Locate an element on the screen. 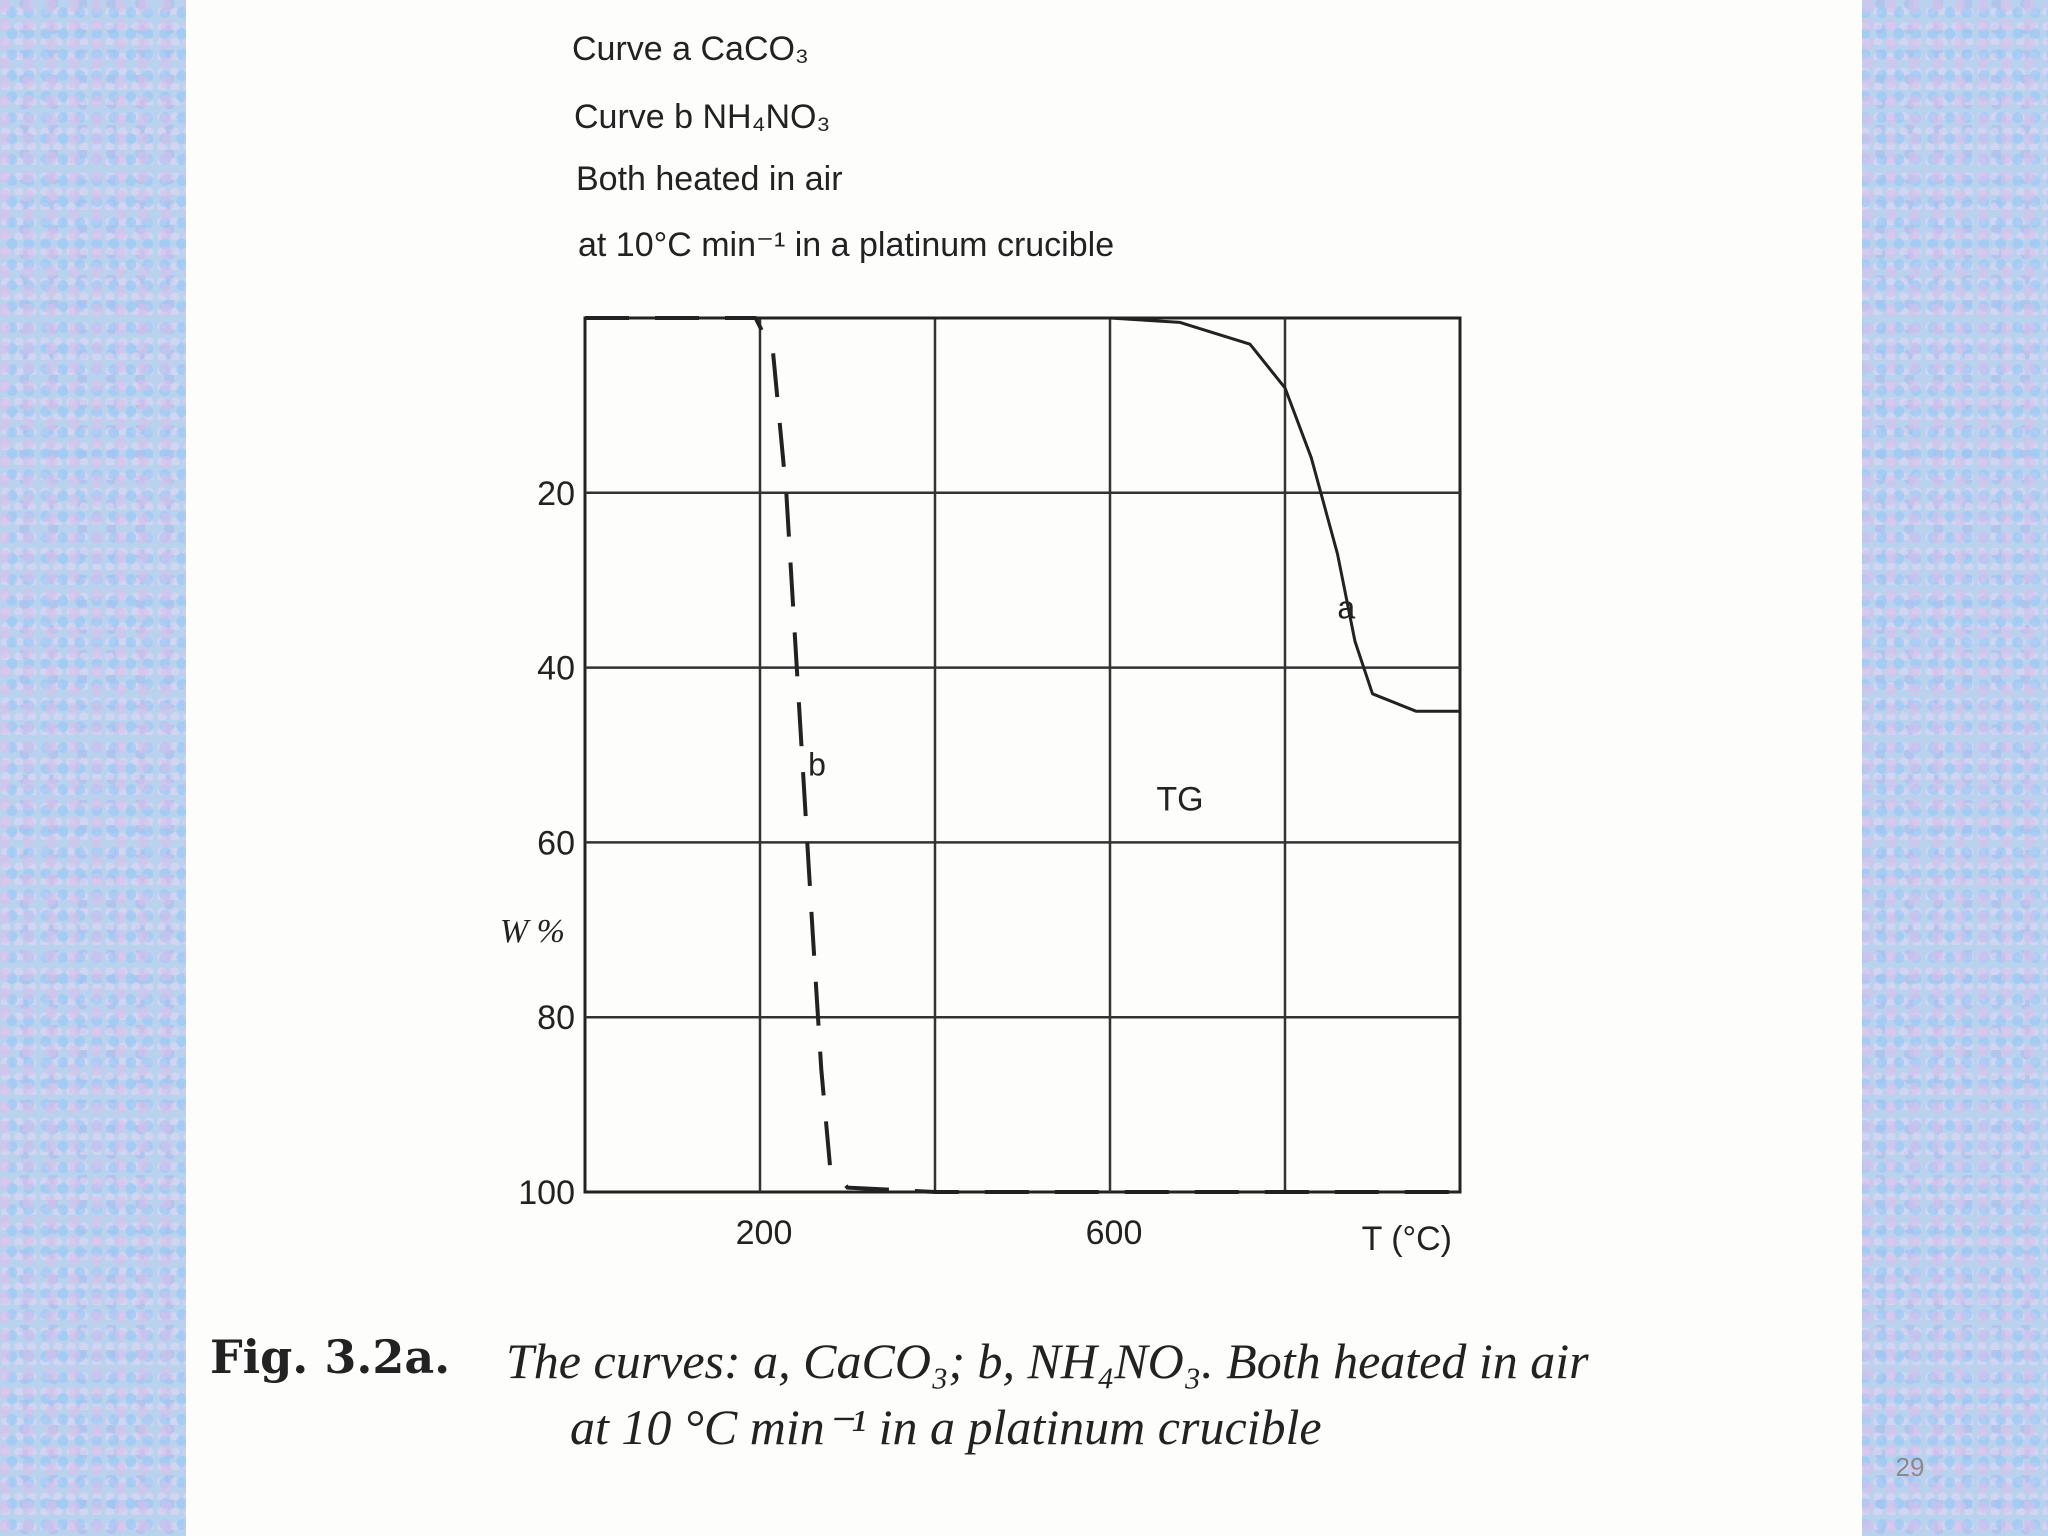  y-tick-label: 20 is located at coordinates (556, 494).